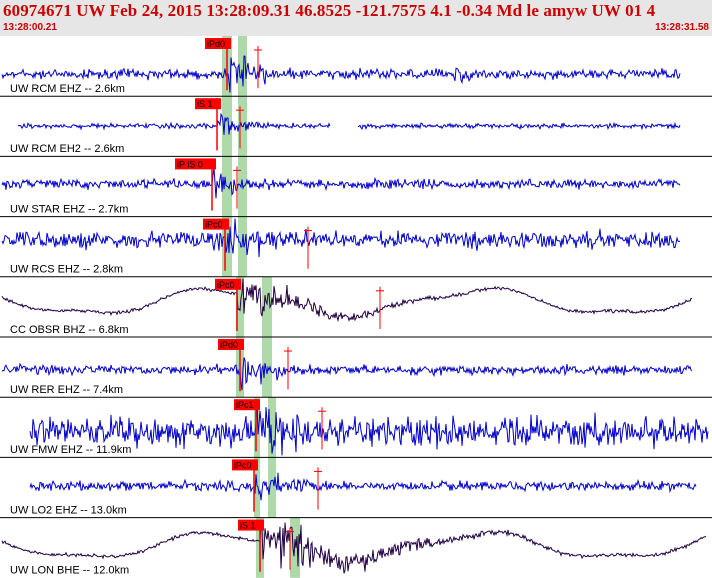 The image size is (712, 578). I want to click on station-label: UW STAR EHZ -- 2.7km, so click(69, 209).